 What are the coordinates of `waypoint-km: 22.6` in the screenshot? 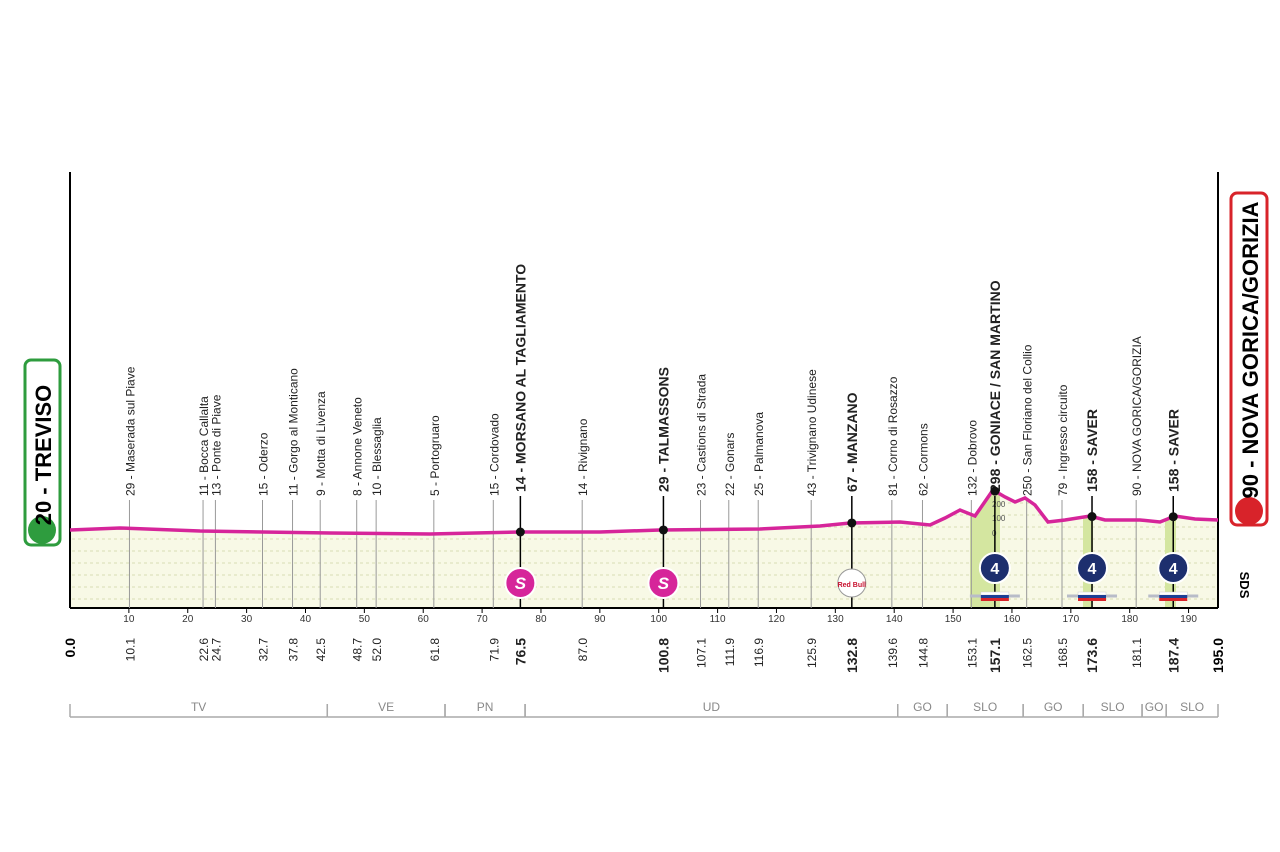 It's located at (204, 650).